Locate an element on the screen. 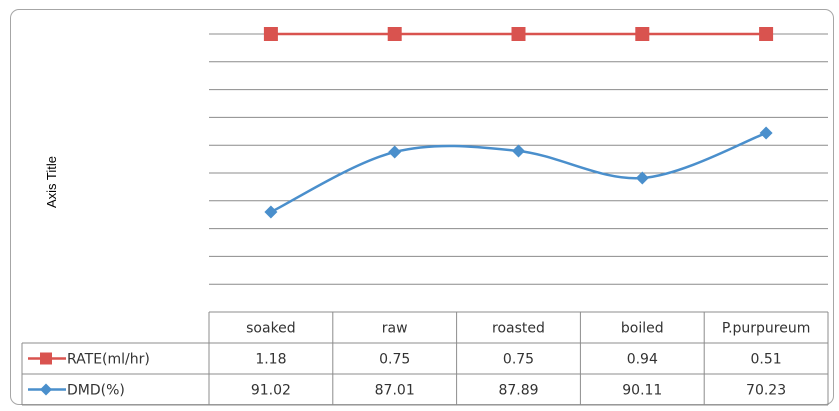  point-dmd-roasted is located at coordinates (518, 151).